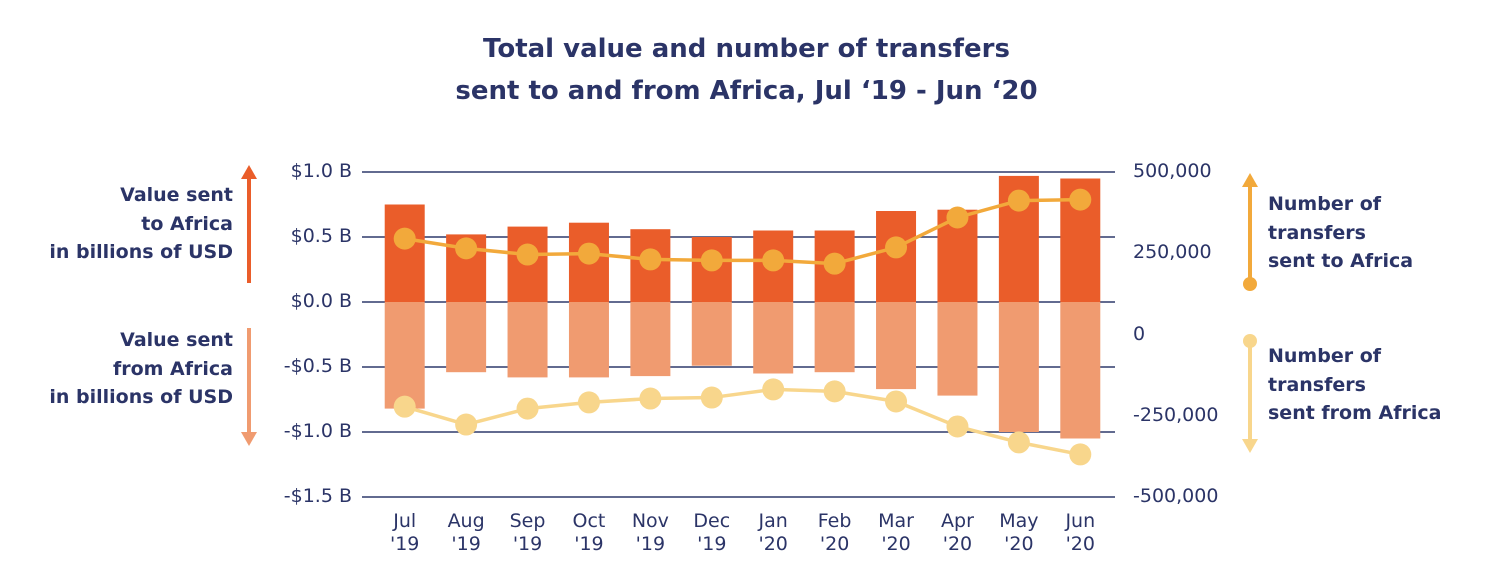  Describe the element at coordinates (466, 532) in the screenshot. I see `x-tick-label: Aug '19` at that location.